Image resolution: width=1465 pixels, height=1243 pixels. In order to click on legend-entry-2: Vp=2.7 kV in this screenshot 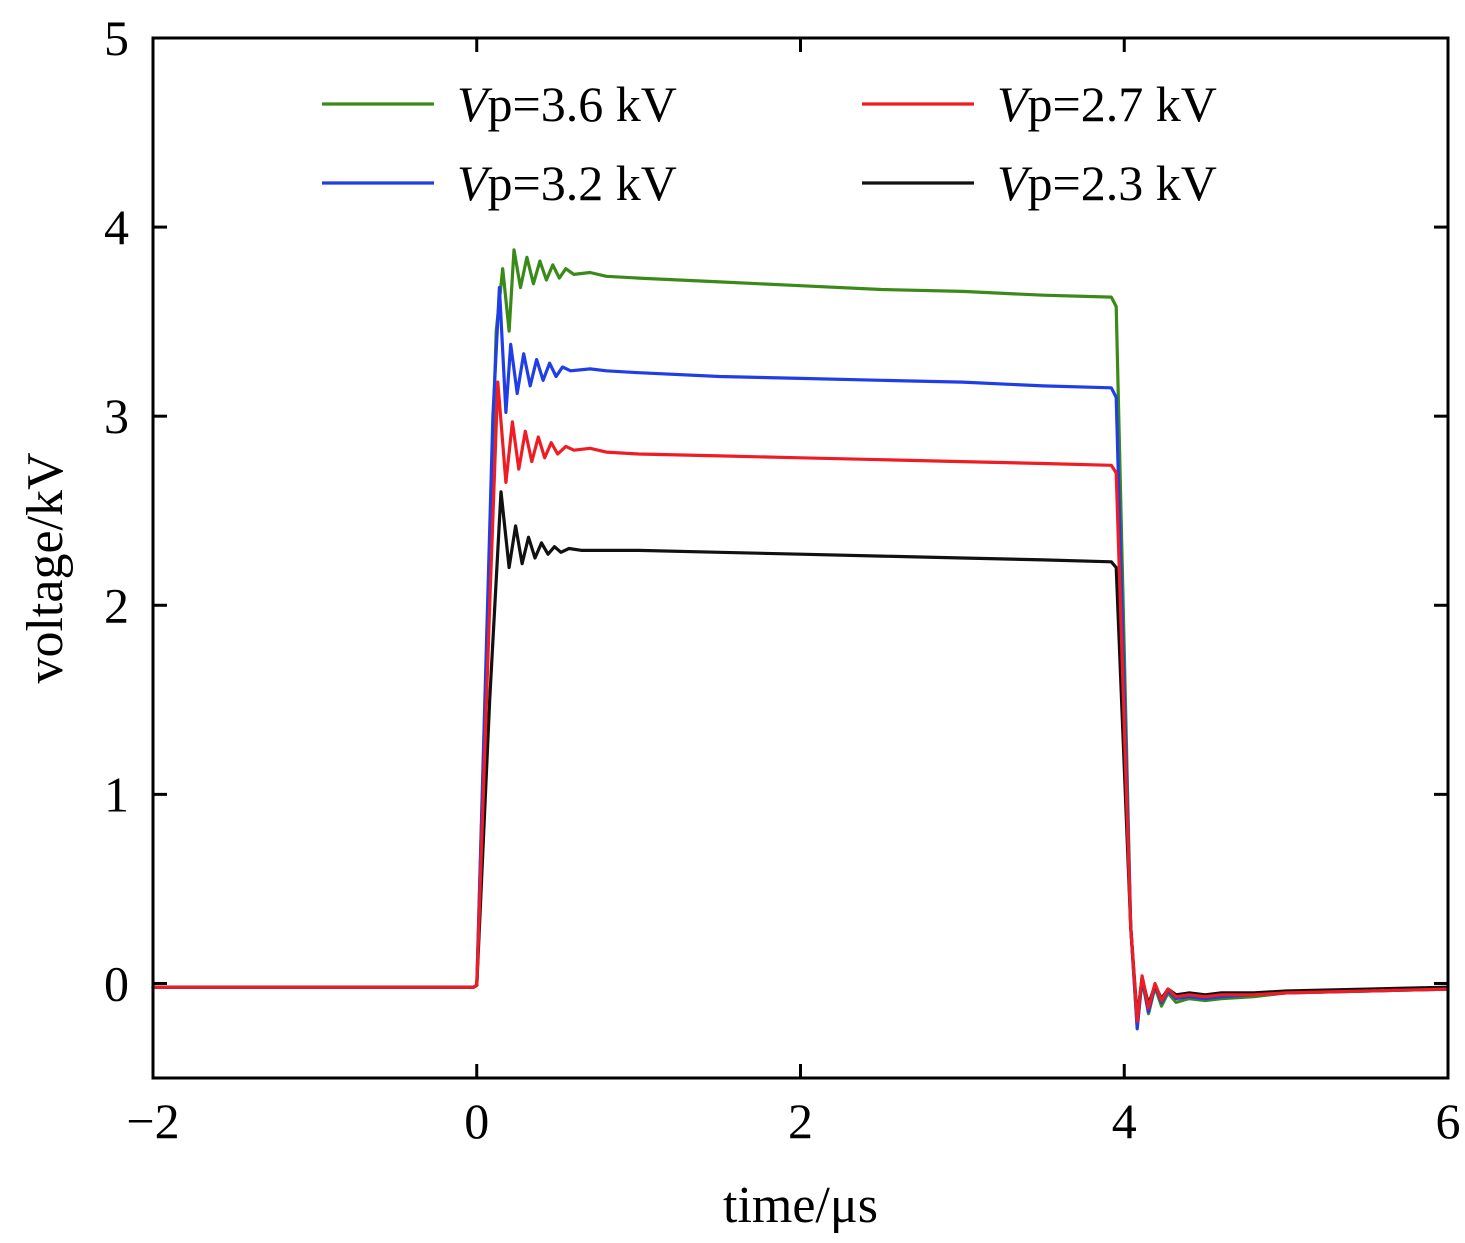, I will do `click(1039, 104)`.